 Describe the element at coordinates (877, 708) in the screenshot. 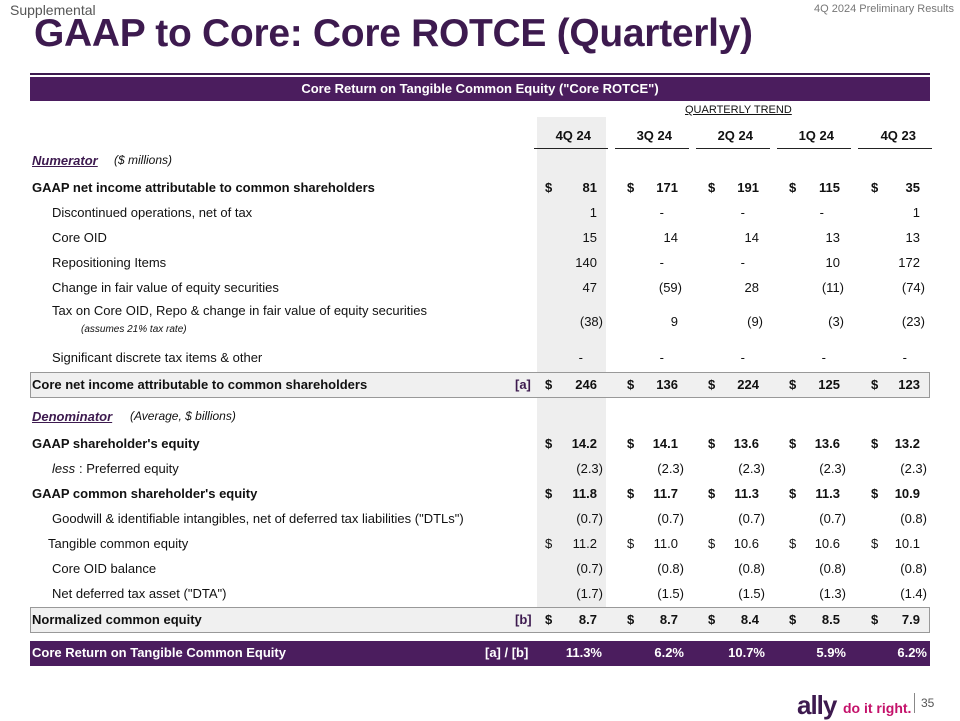

I see `ally-tagline: do it right.` at that location.